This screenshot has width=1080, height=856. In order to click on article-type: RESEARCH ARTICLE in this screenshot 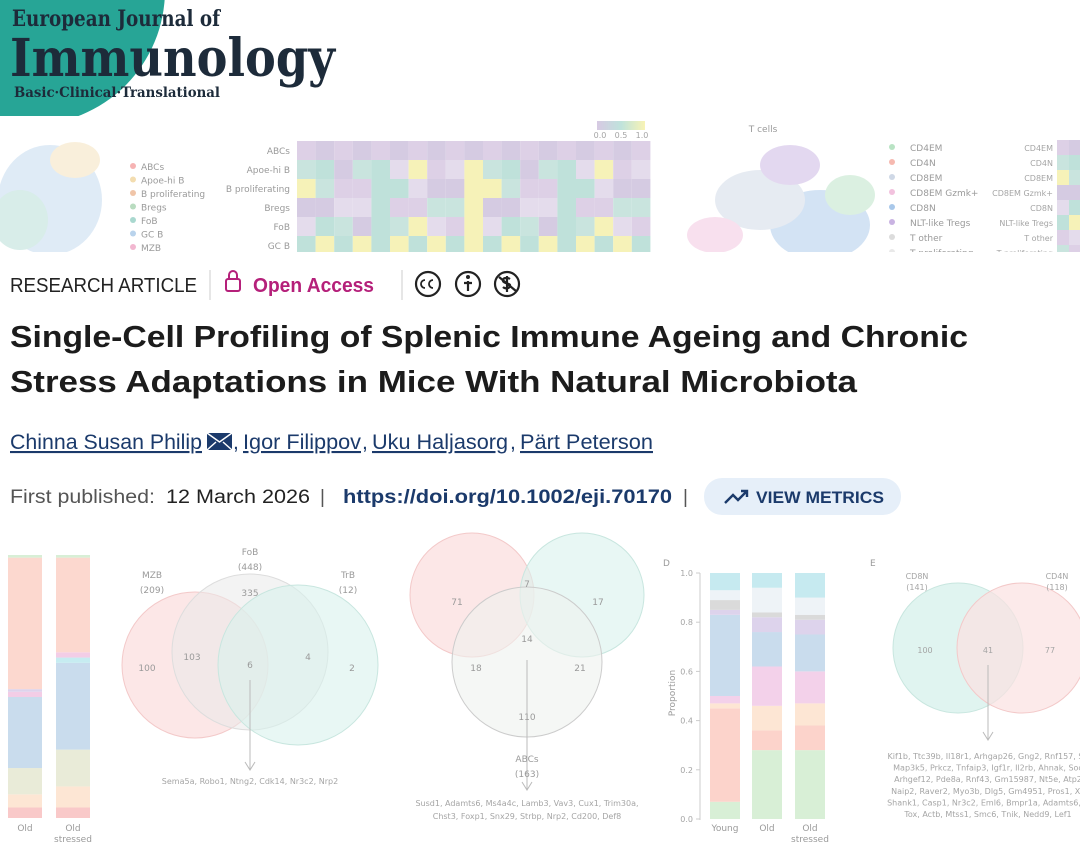, I will do `click(103, 286)`.